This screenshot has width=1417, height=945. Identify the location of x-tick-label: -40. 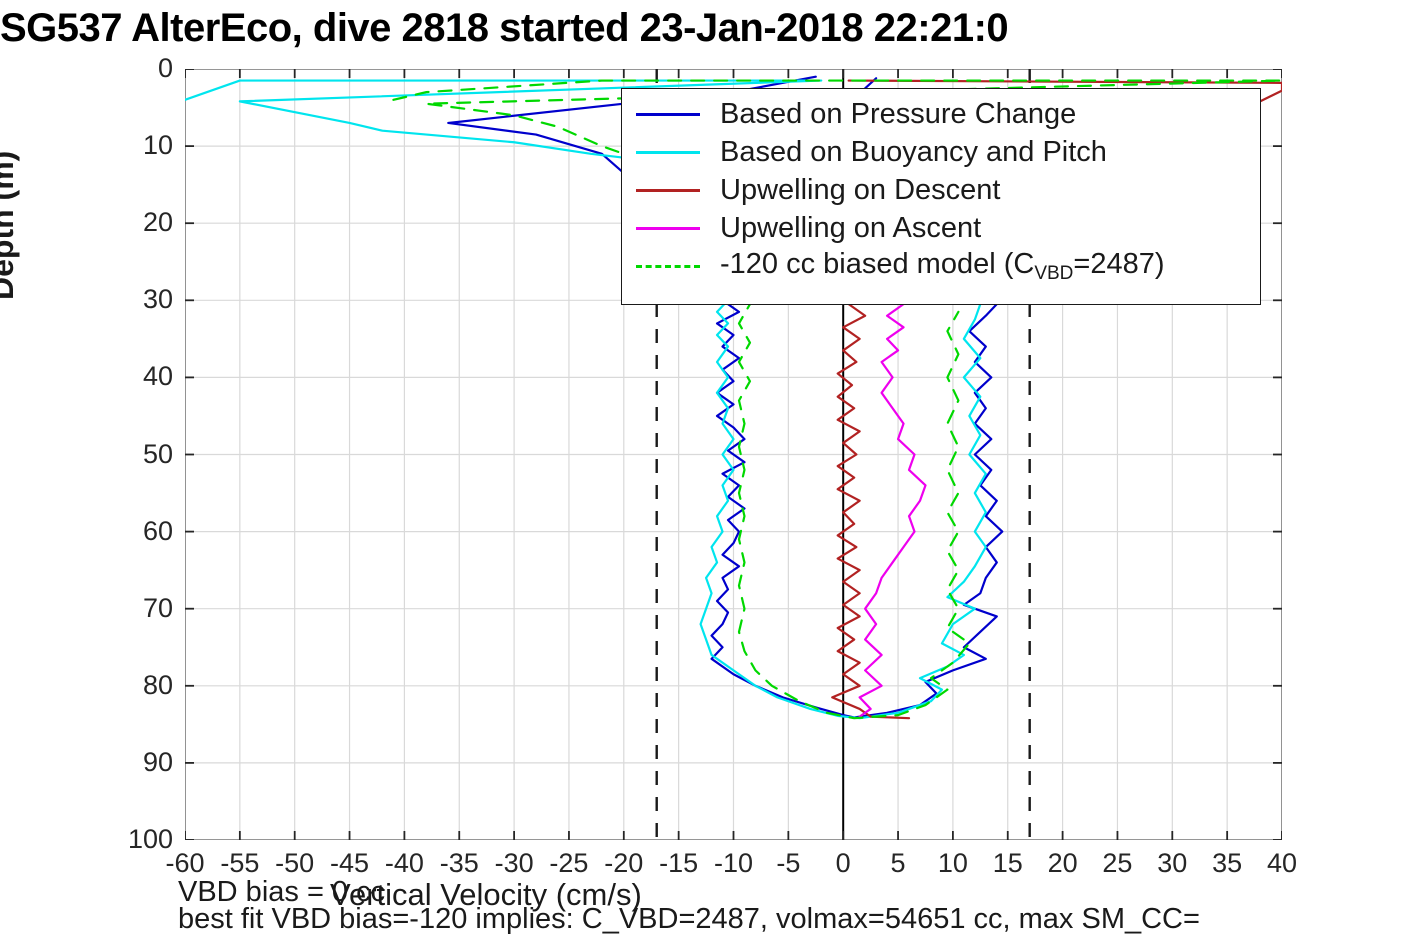
(404, 863).